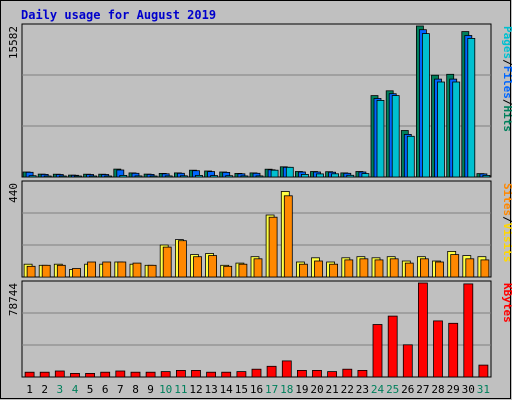 Image resolution: width=512 pixels, height=400 pixels. What do you see at coordinates (506, 223) in the screenshot?
I see `panel-1-series-label: Sites/Visits` at bounding box center [506, 223].